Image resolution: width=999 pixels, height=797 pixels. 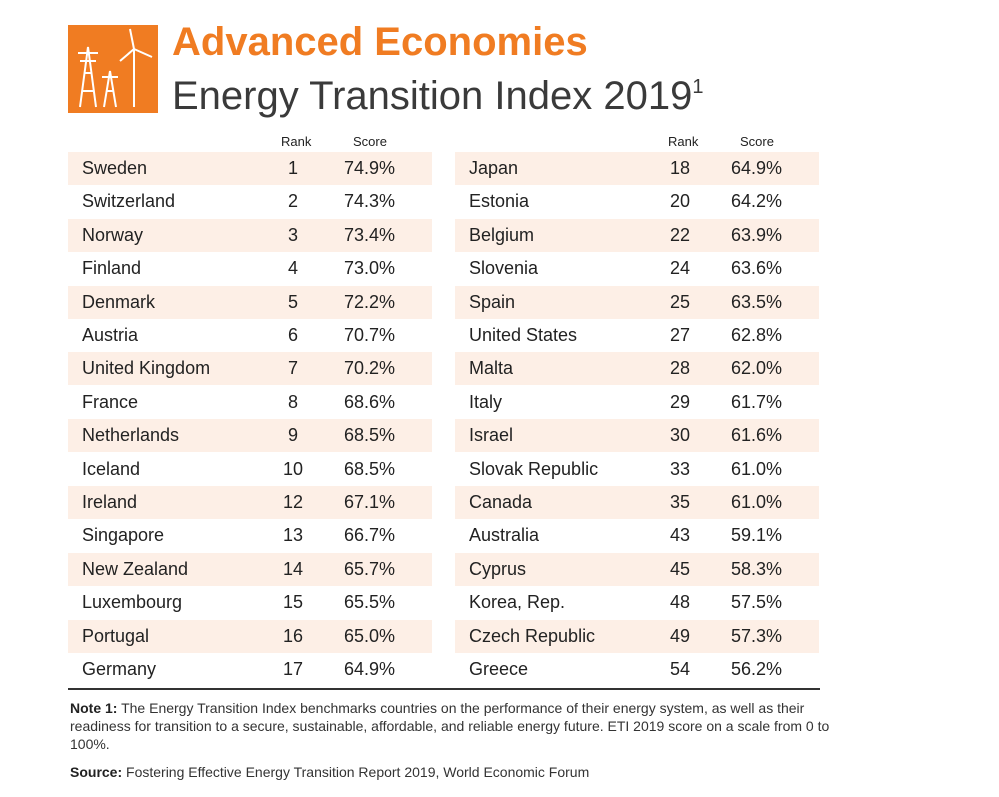 What do you see at coordinates (370, 635) in the screenshot?
I see `score: 65.0%` at bounding box center [370, 635].